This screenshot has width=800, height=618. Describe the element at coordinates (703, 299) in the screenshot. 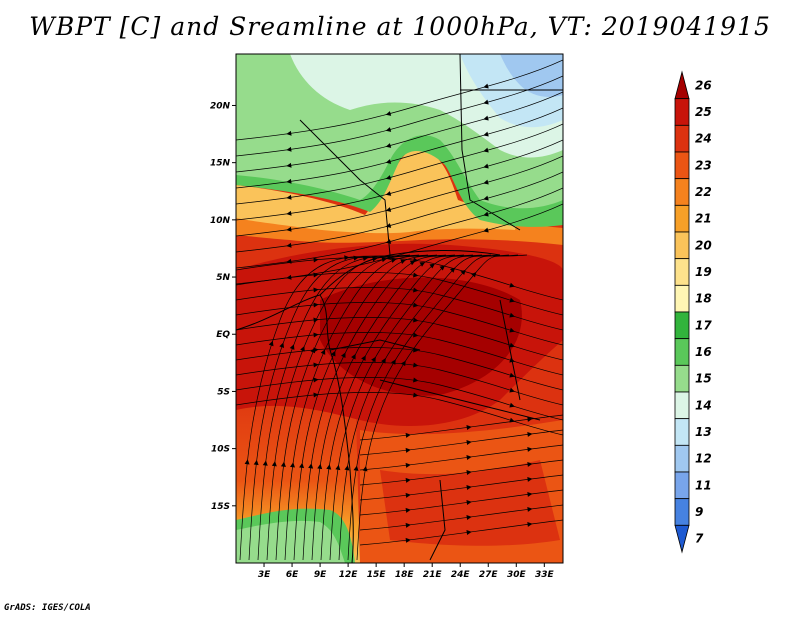

I see `colorbar-label: 18` at that location.